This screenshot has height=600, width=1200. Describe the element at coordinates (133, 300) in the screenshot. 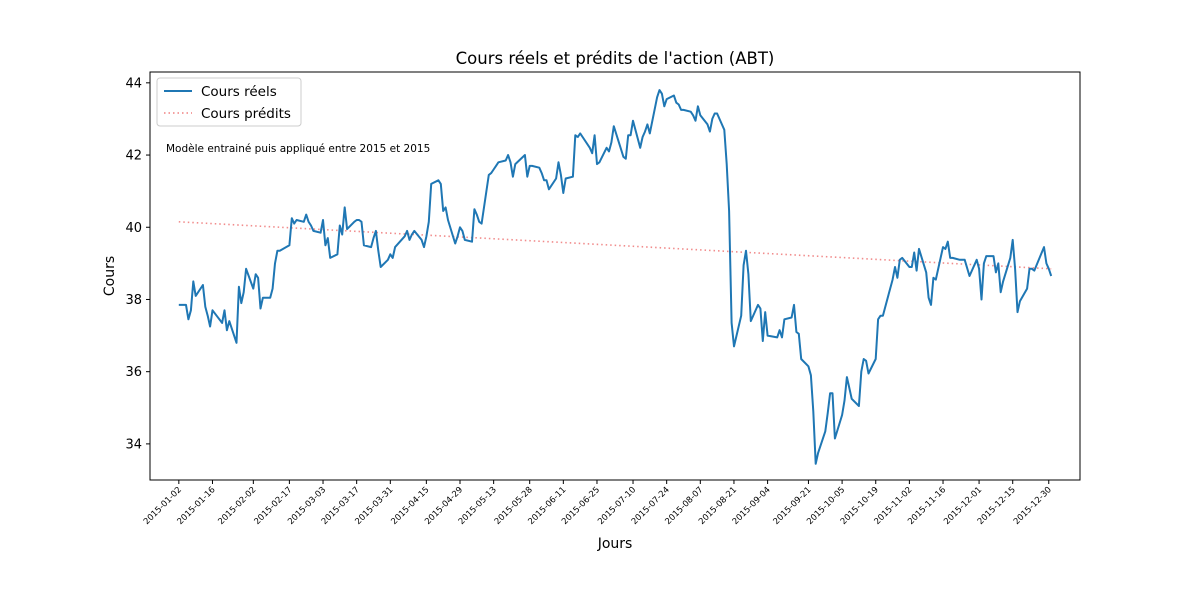

I see `y-tick-label: 38` at that location.